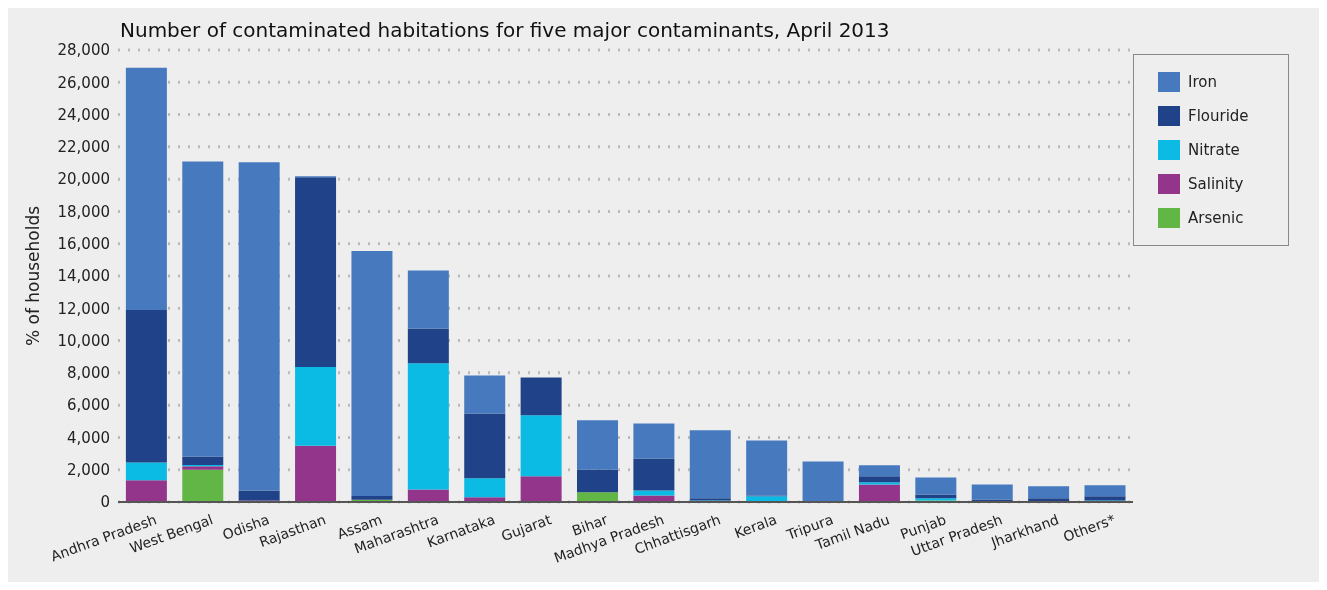 The image size is (1327, 590). What do you see at coordinates (1216, 184) in the screenshot?
I see `legend-label: Salinity` at bounding box center [1216, 184].